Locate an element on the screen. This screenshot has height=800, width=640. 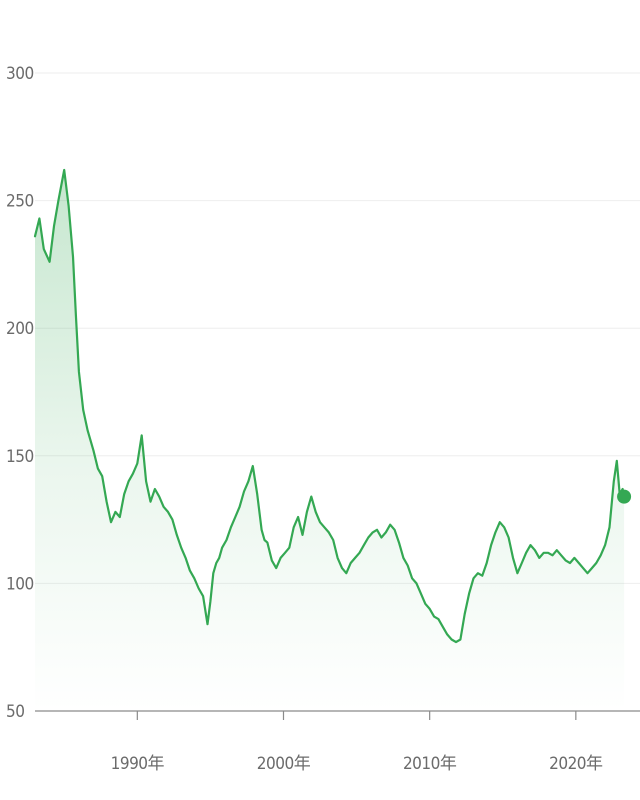
x-tick-label: 2010年 is located at coordinates (430, 764).